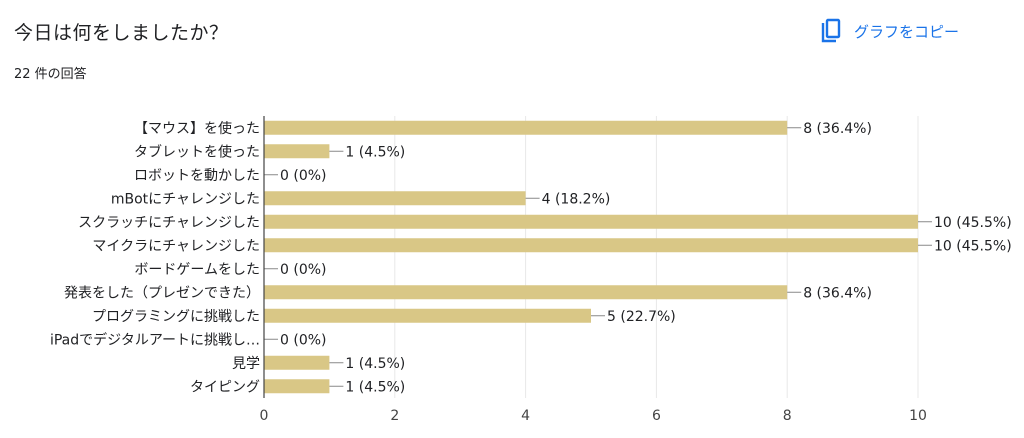  Describe the element at coordinates (264, 416) in the screenshot. I see `x-tick-label-0: 0` at that location.